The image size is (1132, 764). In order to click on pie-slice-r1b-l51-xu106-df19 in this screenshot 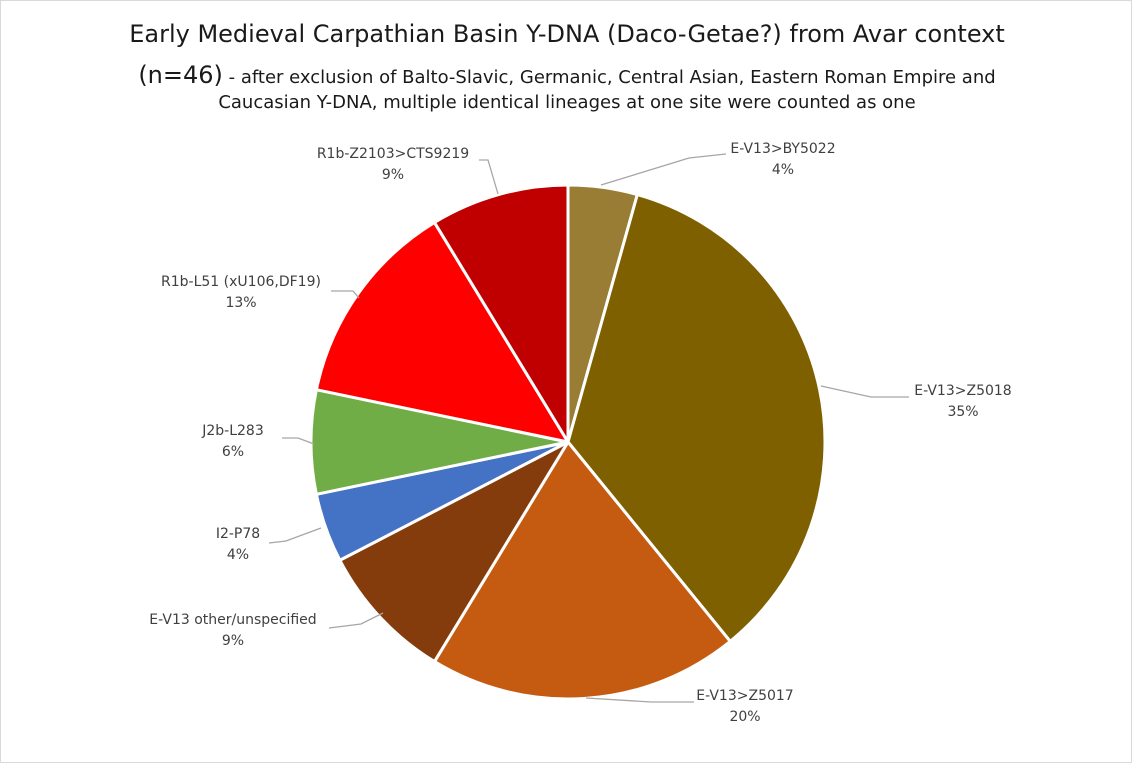, I will do `click(442, 332)`.